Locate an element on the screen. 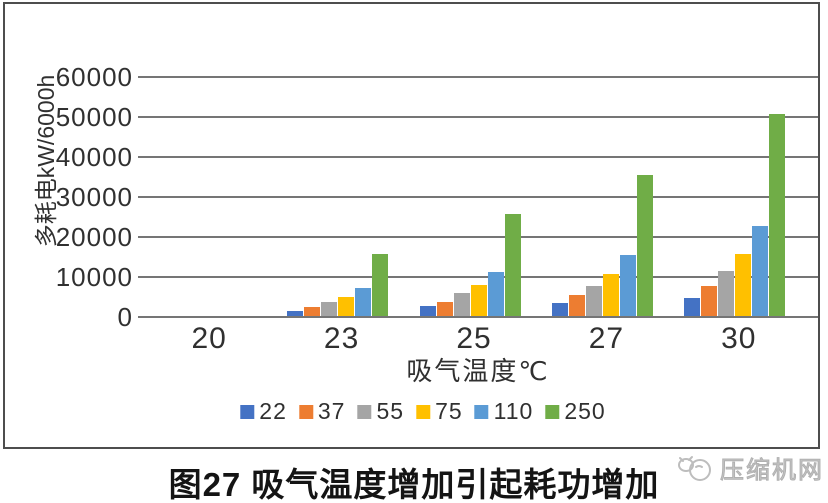  legend-item-37: 37 is located at coordinates (322, 411).